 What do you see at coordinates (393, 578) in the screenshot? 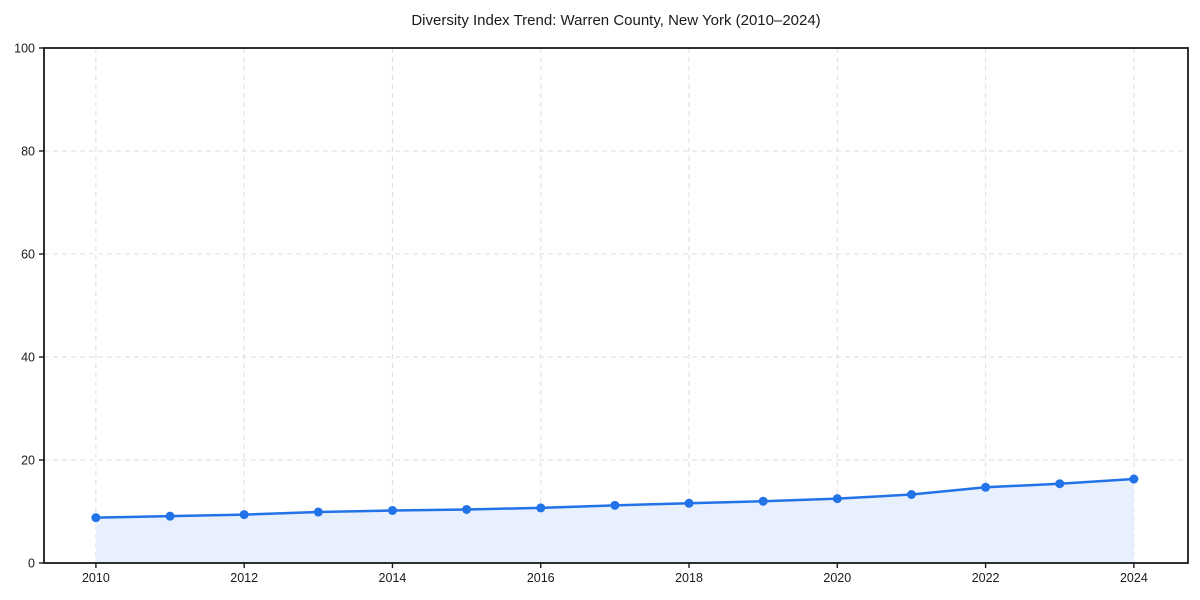
I see `x-tick-label: 2014` at bounding box center [393, 578].